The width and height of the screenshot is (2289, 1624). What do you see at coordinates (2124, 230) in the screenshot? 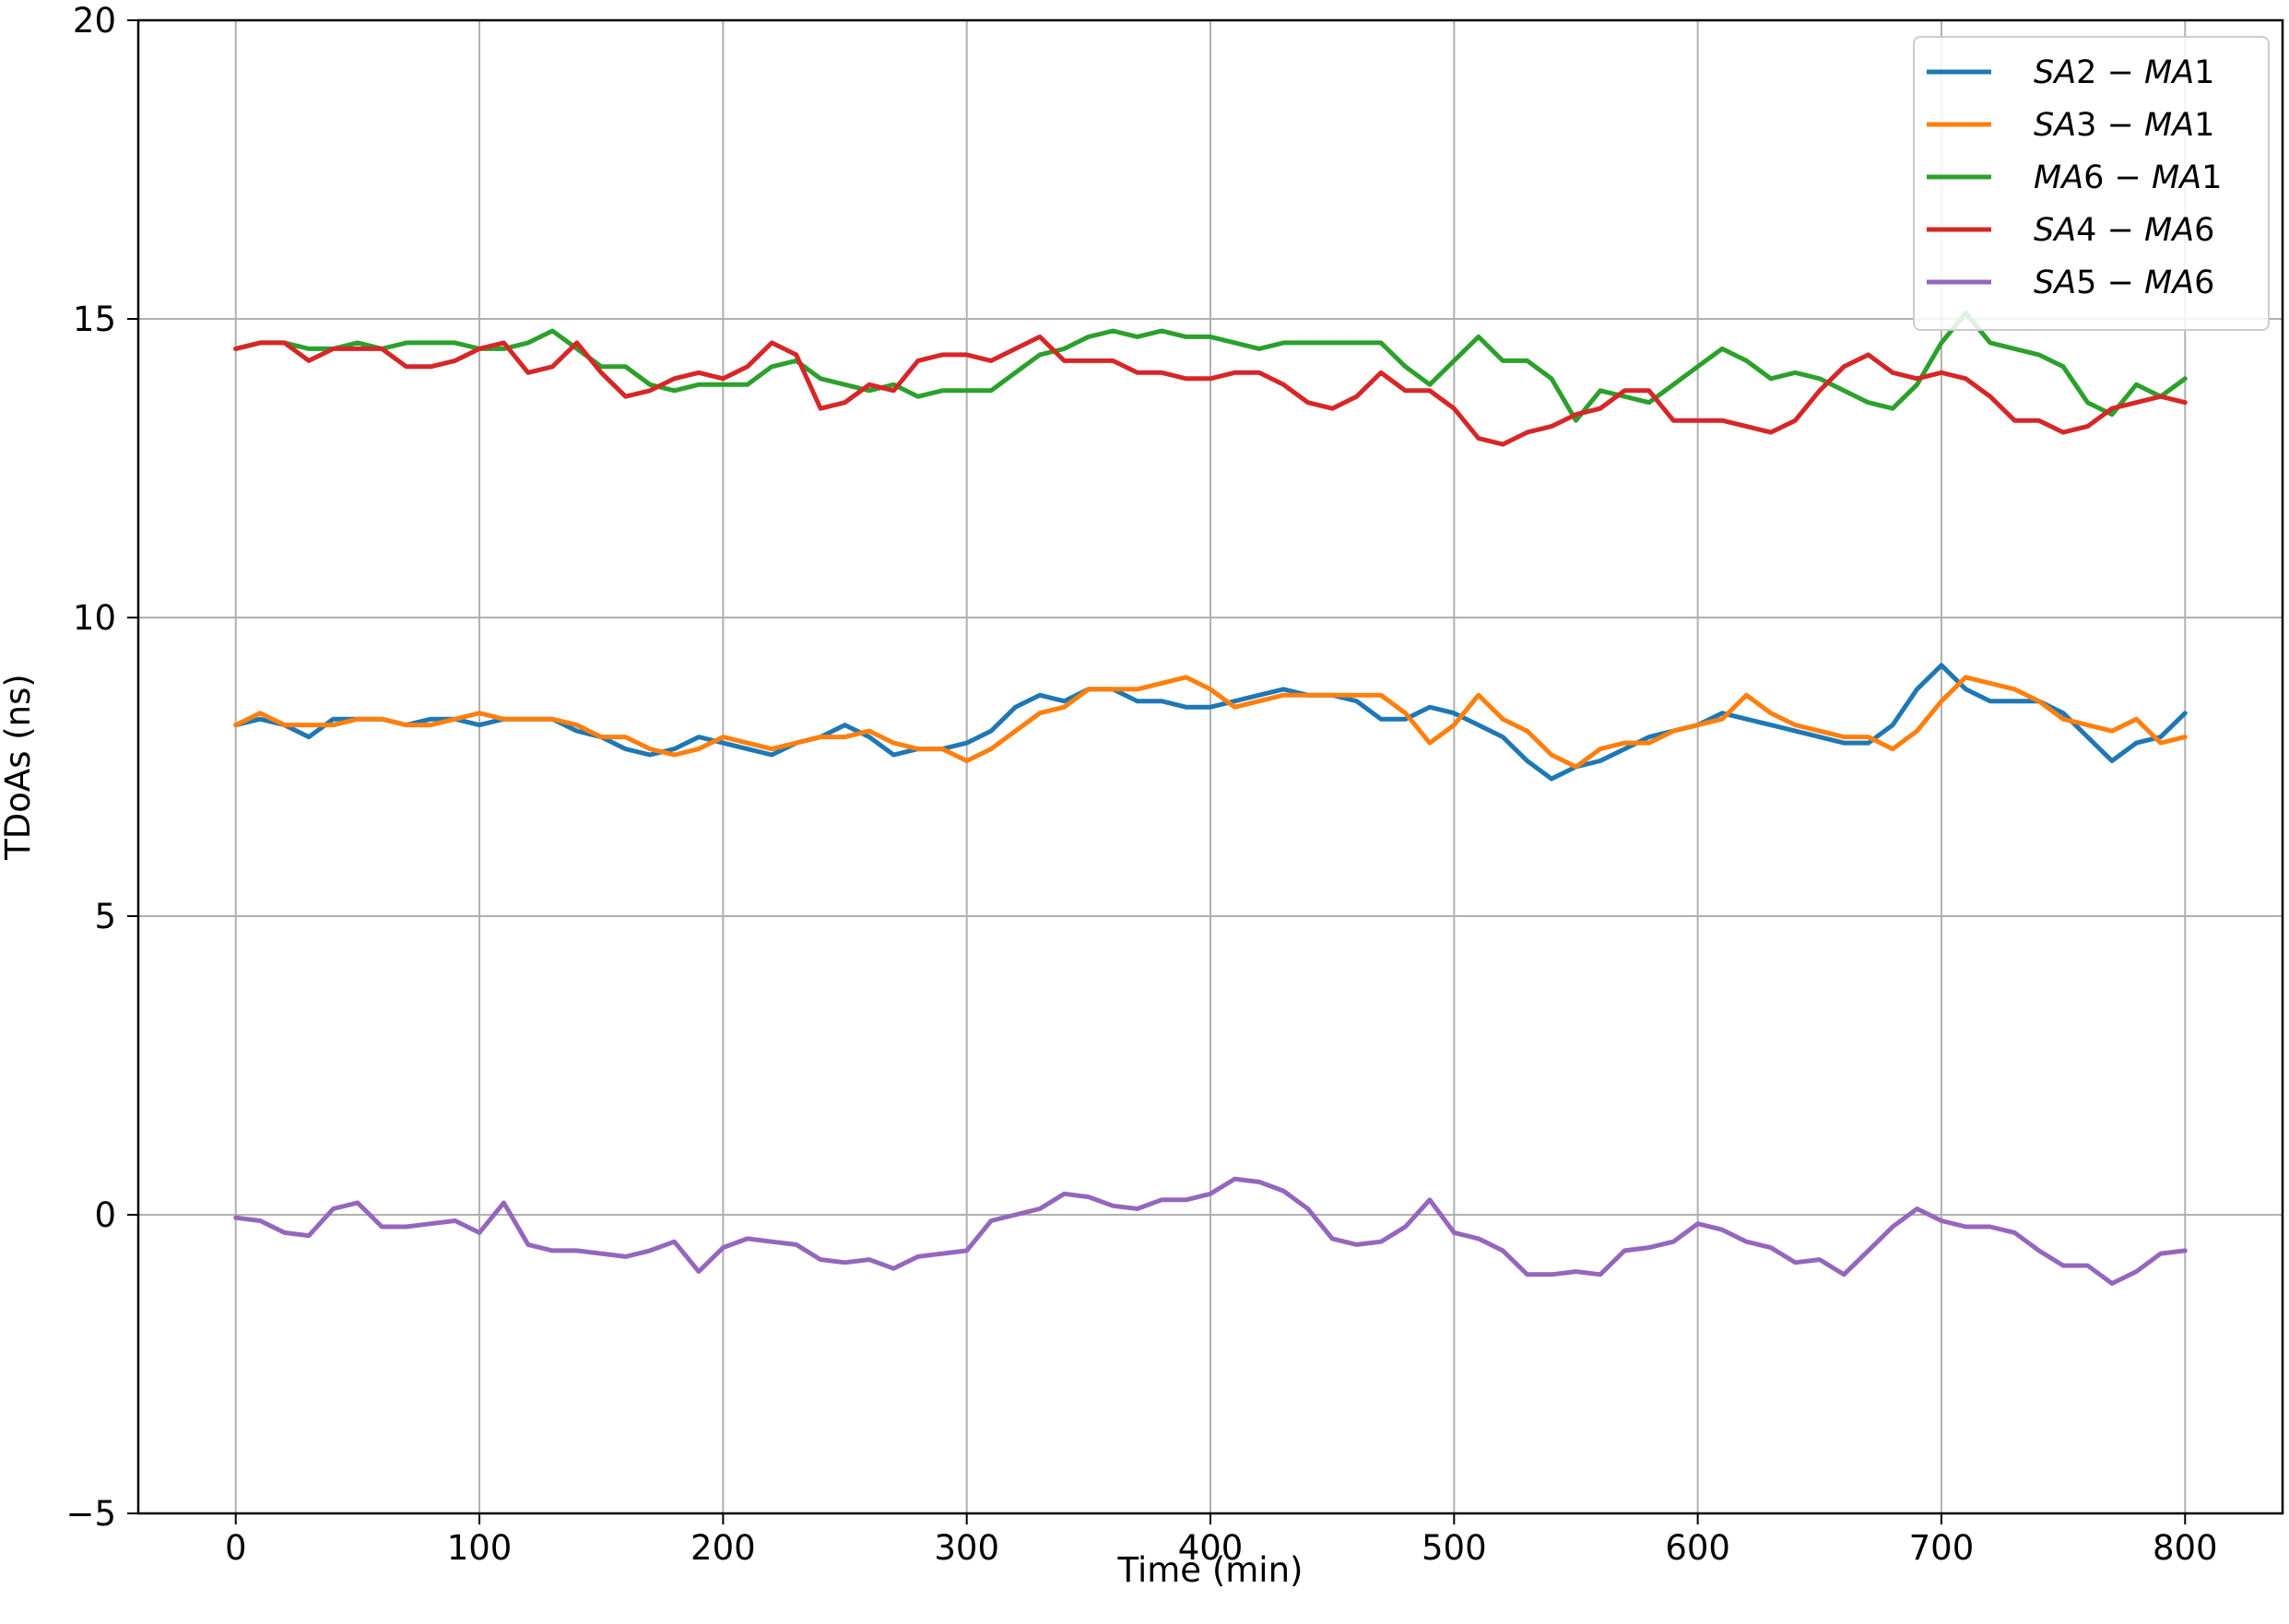
I see `legend-label: SA4 − MA6` at bounding box center [2124, 230].